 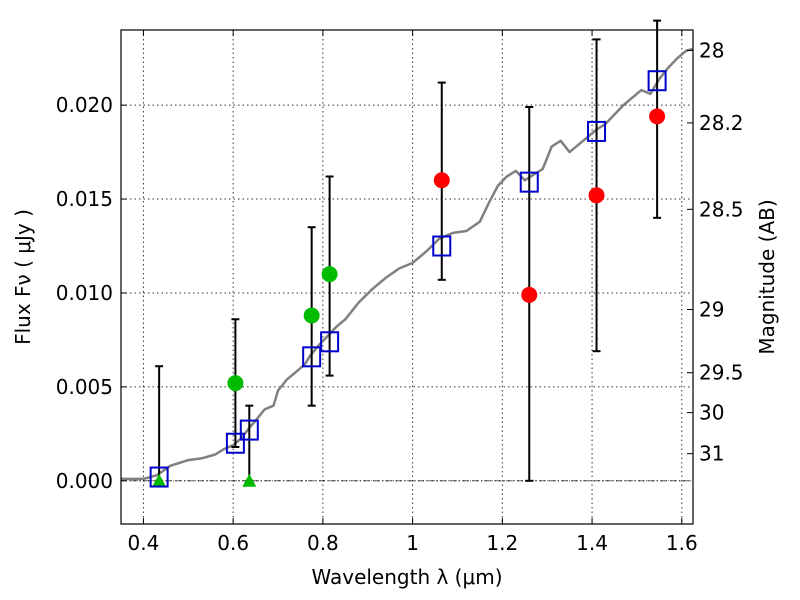 I want to click on x-tick-label: 1.4, so click(x=592, y=543).